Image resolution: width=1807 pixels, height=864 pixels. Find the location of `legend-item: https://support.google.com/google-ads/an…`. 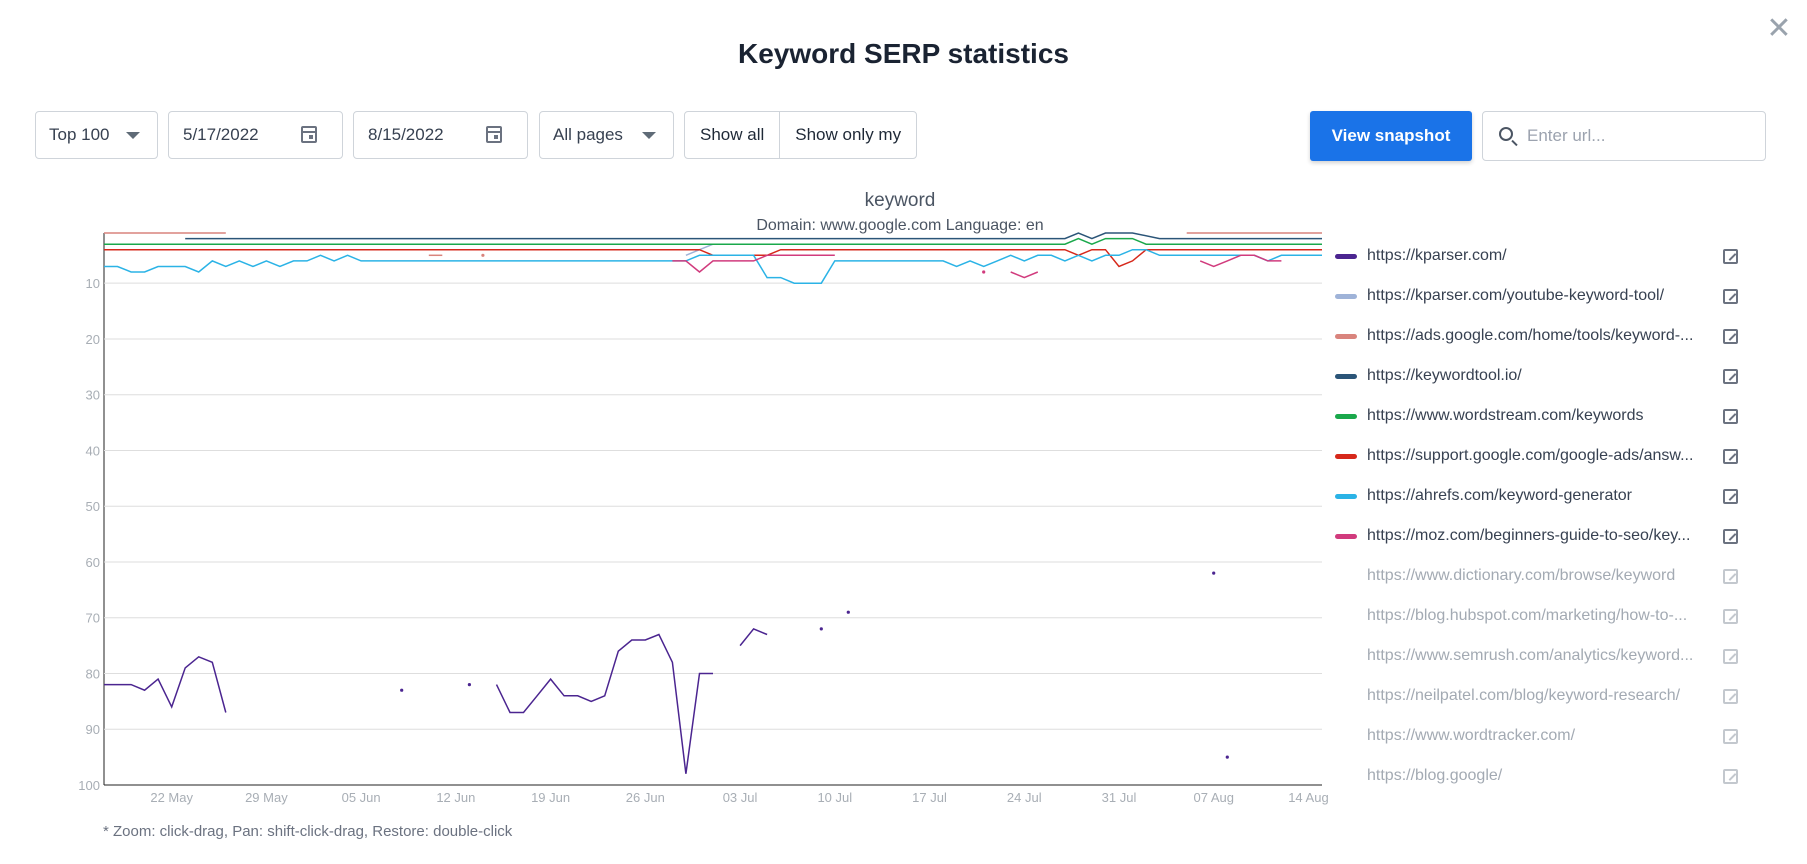

legend-item: https://support.google.com/google-ads/an… is located at coordinates (1535, 456).